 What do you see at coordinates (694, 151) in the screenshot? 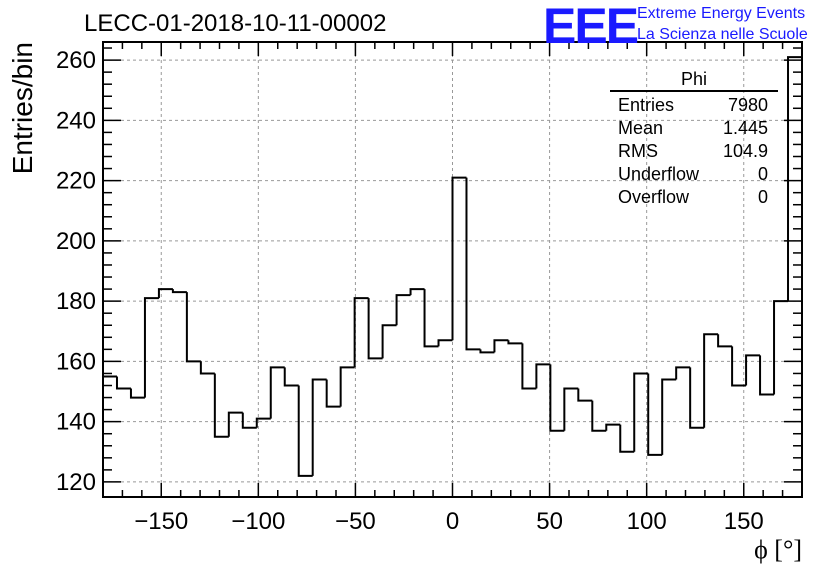
I see `stats-row-rms: RMS 104.9` at bounding box center [694, 151].